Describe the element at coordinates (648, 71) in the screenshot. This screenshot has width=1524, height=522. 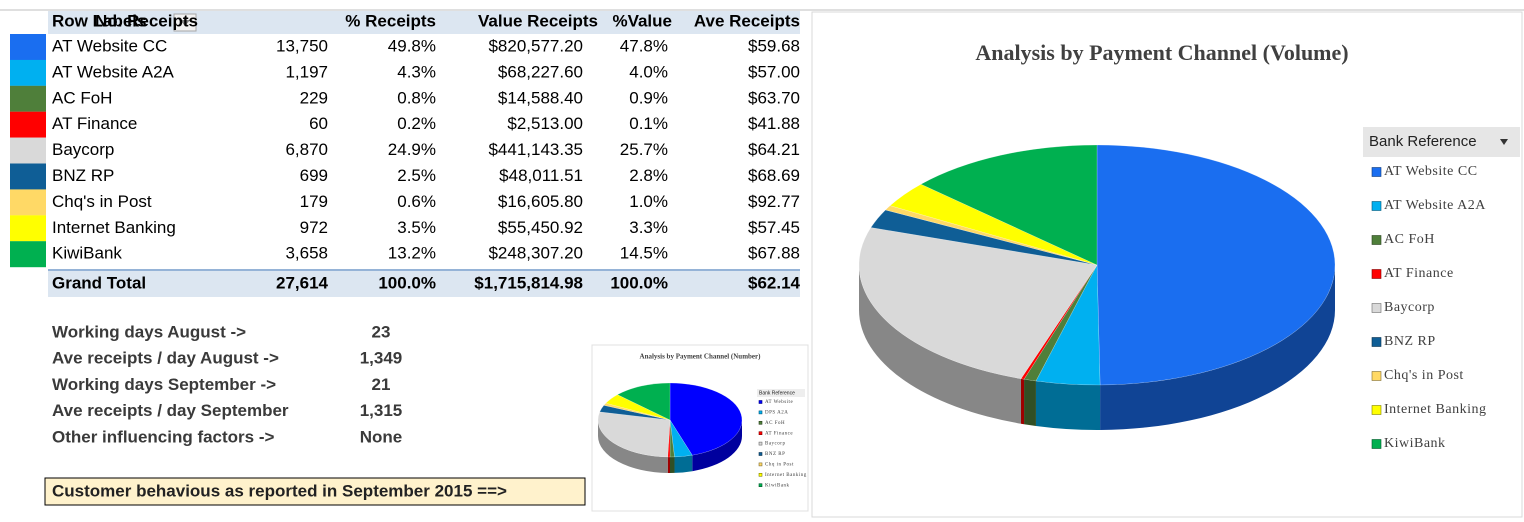
I see `table-cell: 4.0%` at that location.